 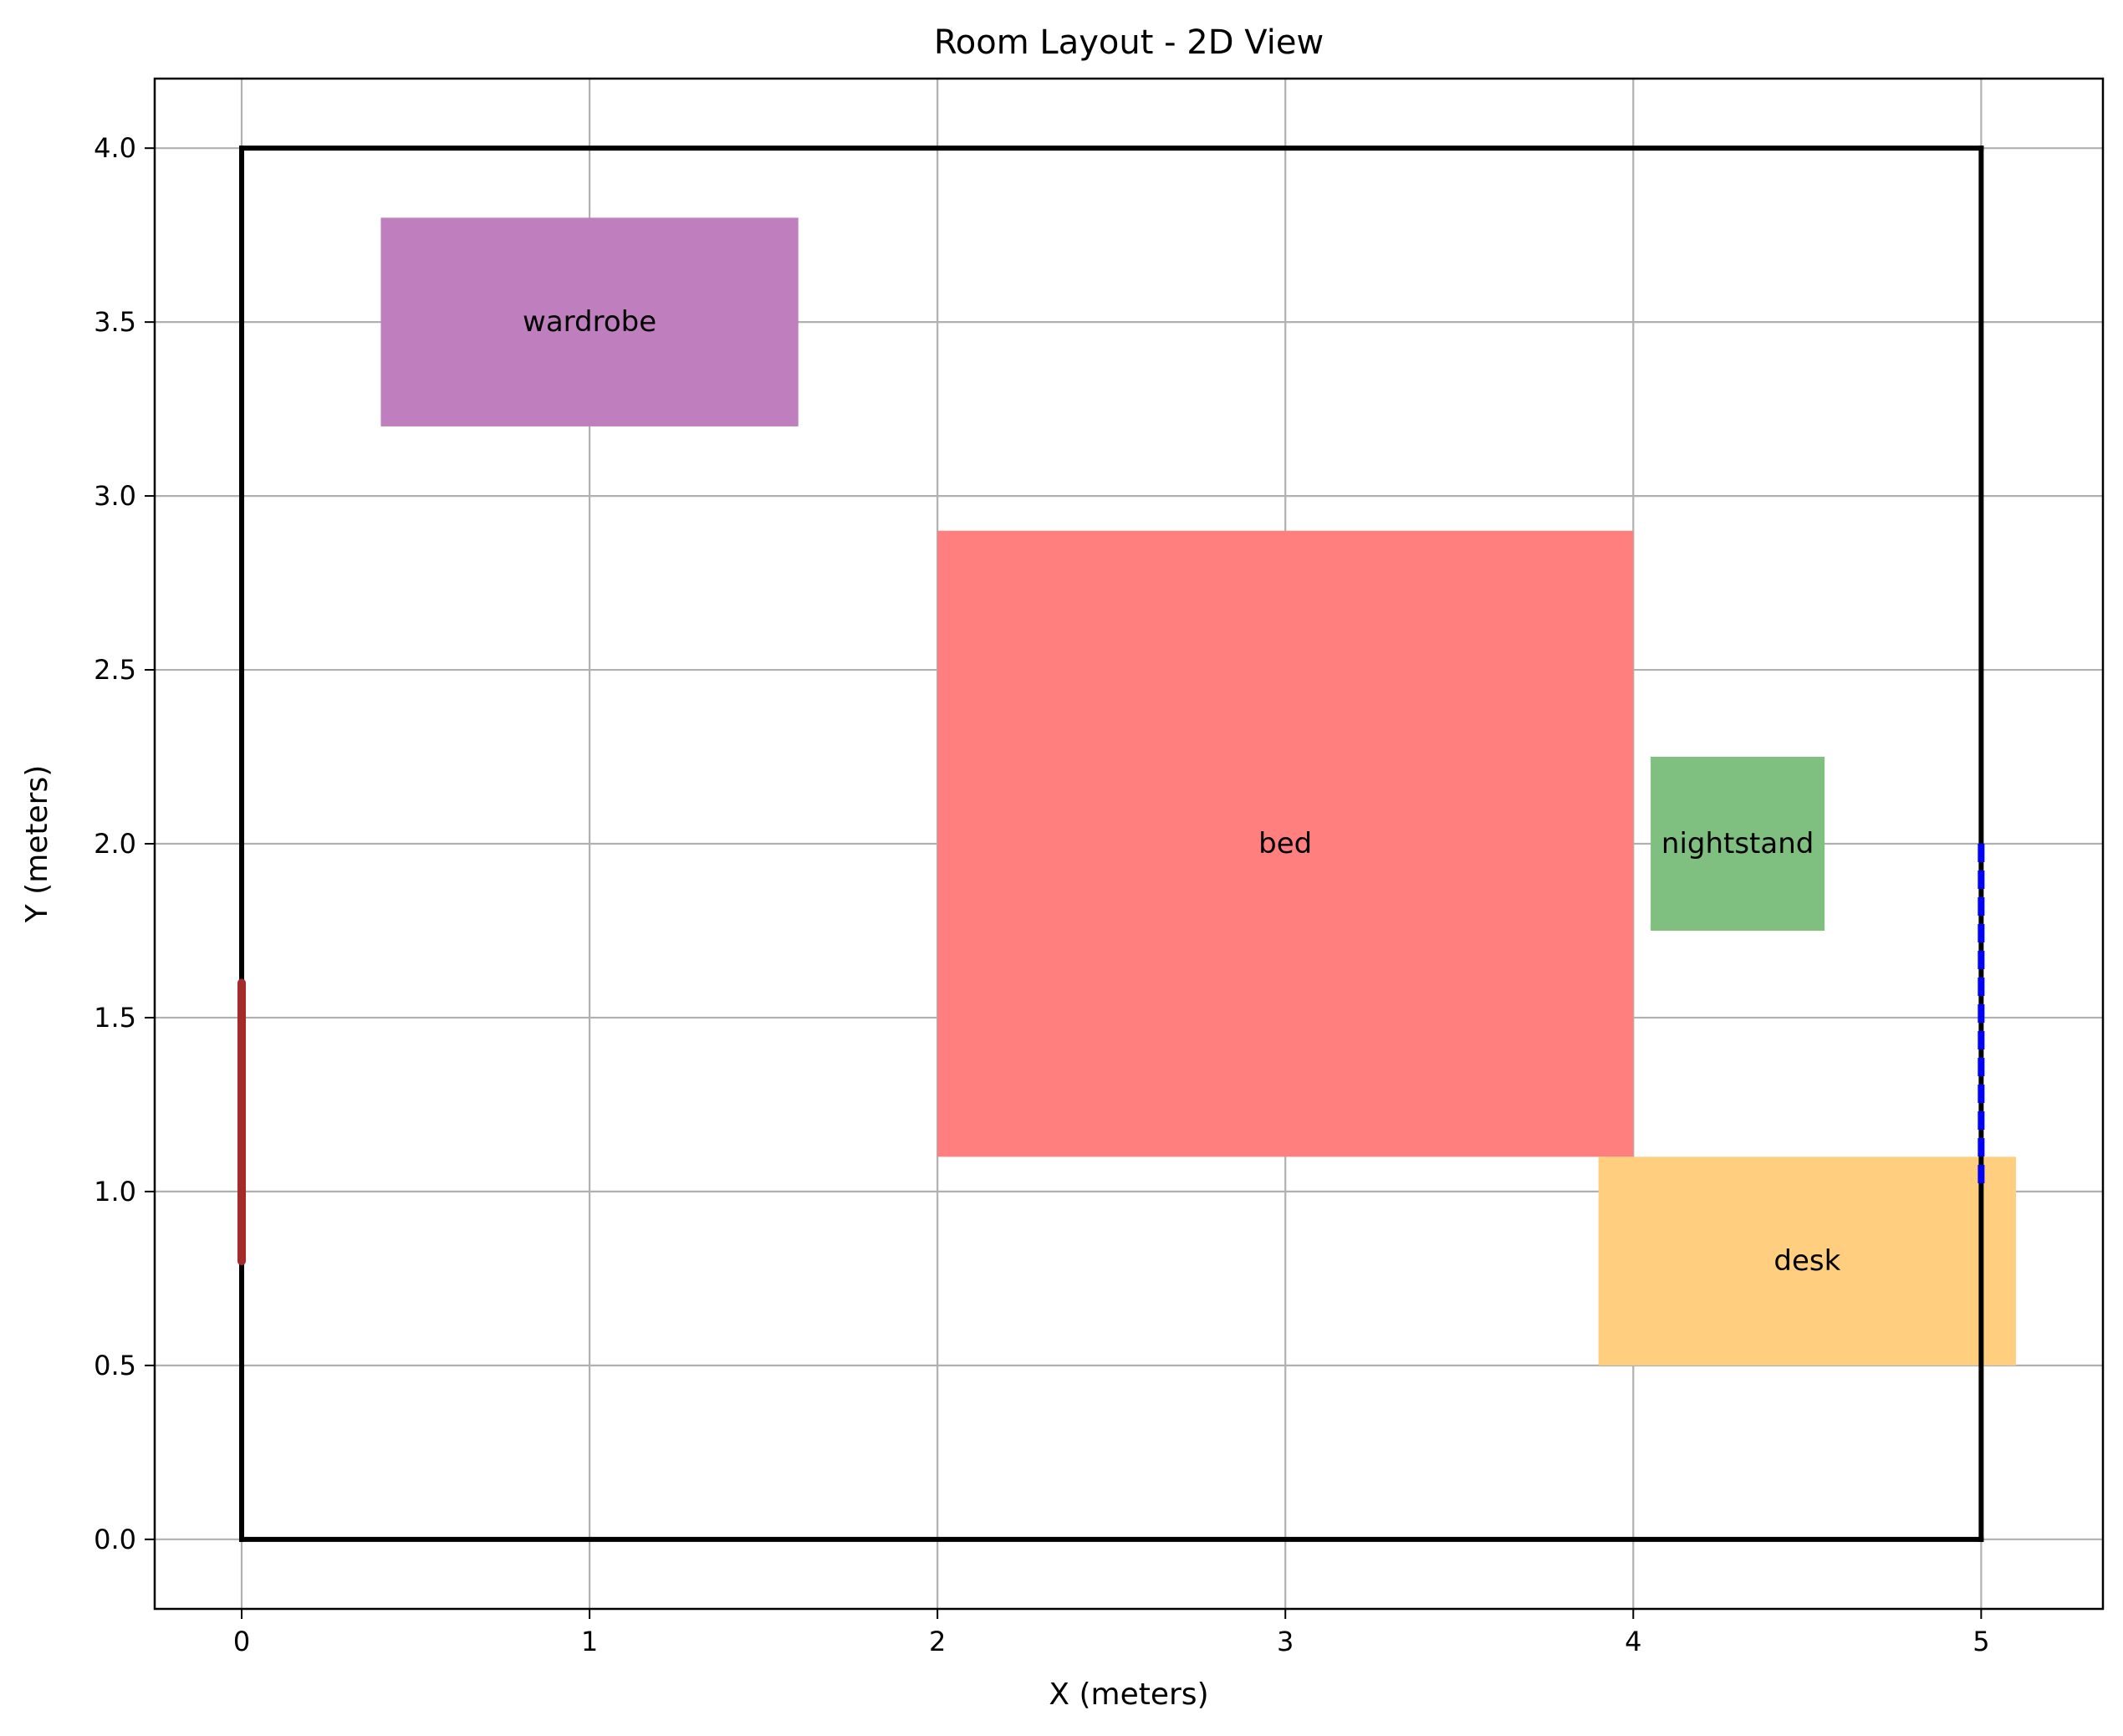 I want to click on x-axis-label: X (meters), so click(x=1128, y=1694).